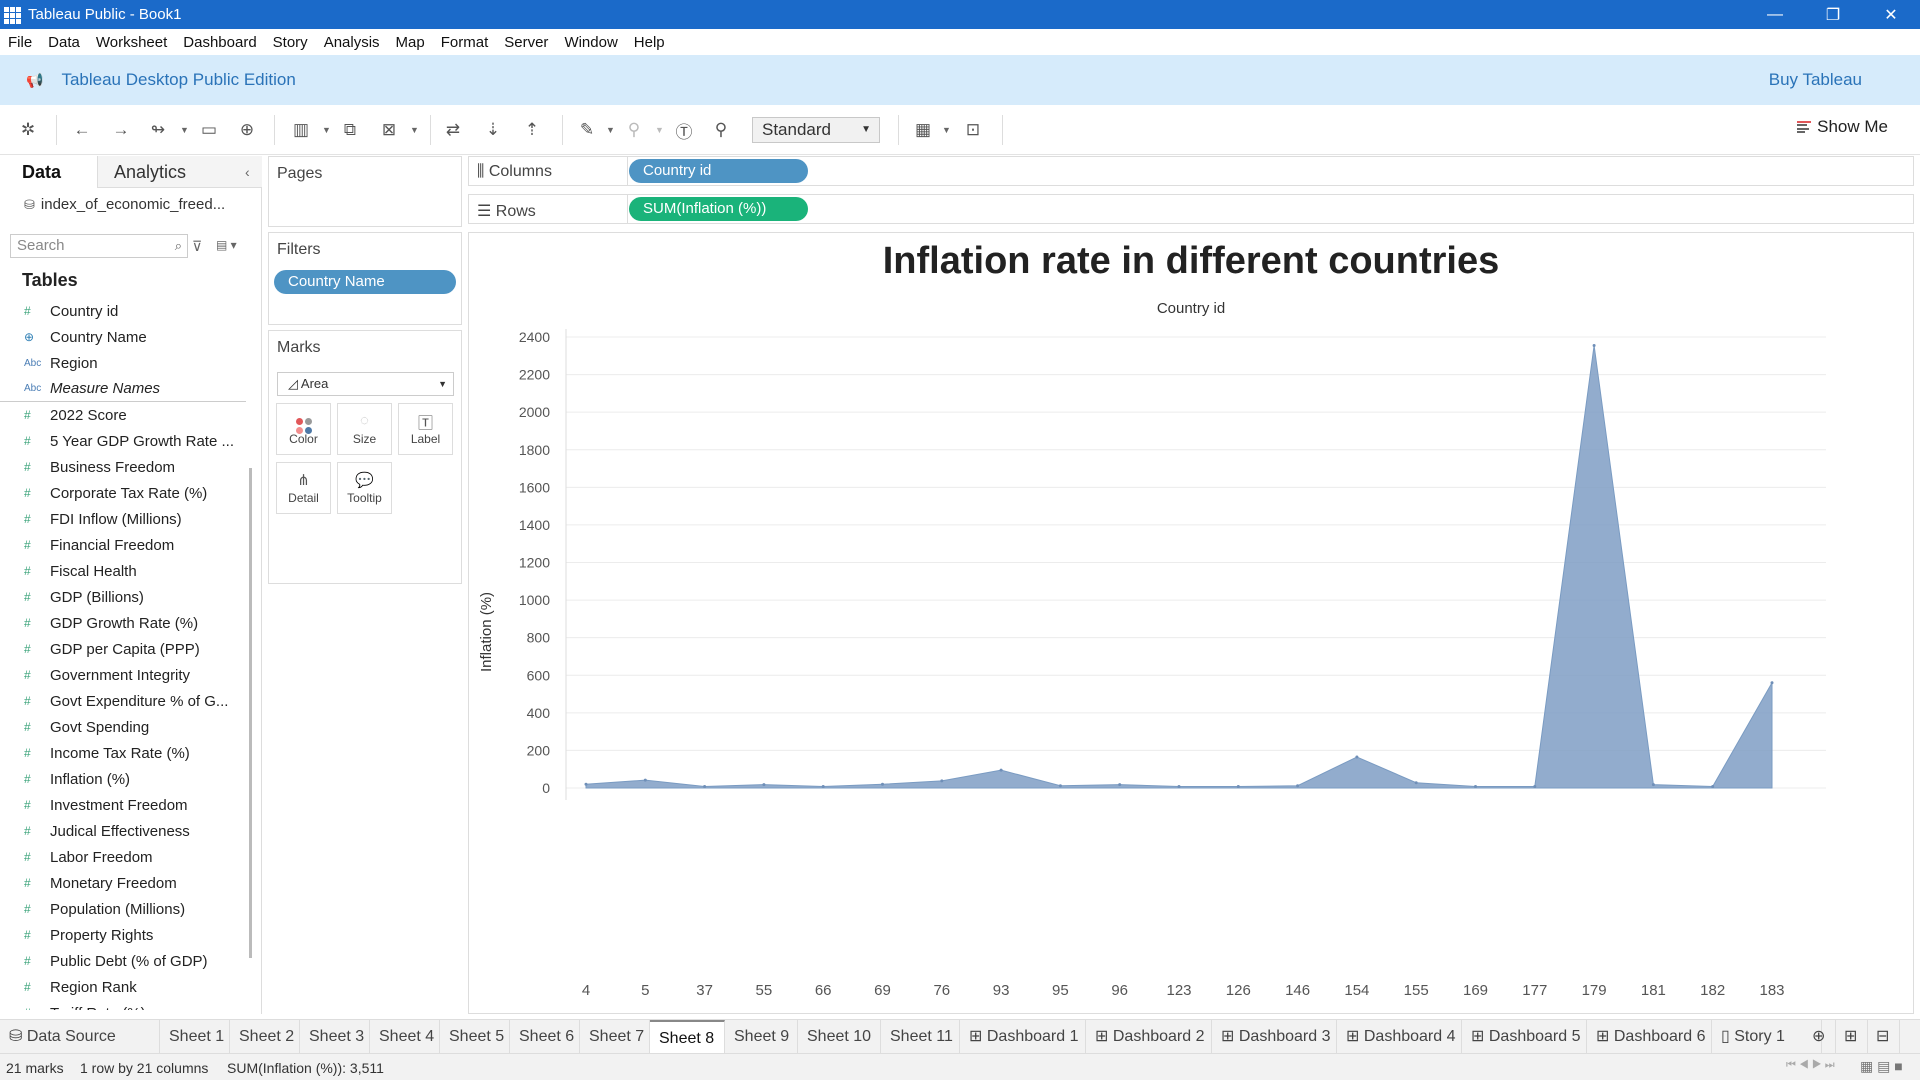  I want to click on sheet-tab: ⊞ Dashboard 1, so click(1023, 1037).